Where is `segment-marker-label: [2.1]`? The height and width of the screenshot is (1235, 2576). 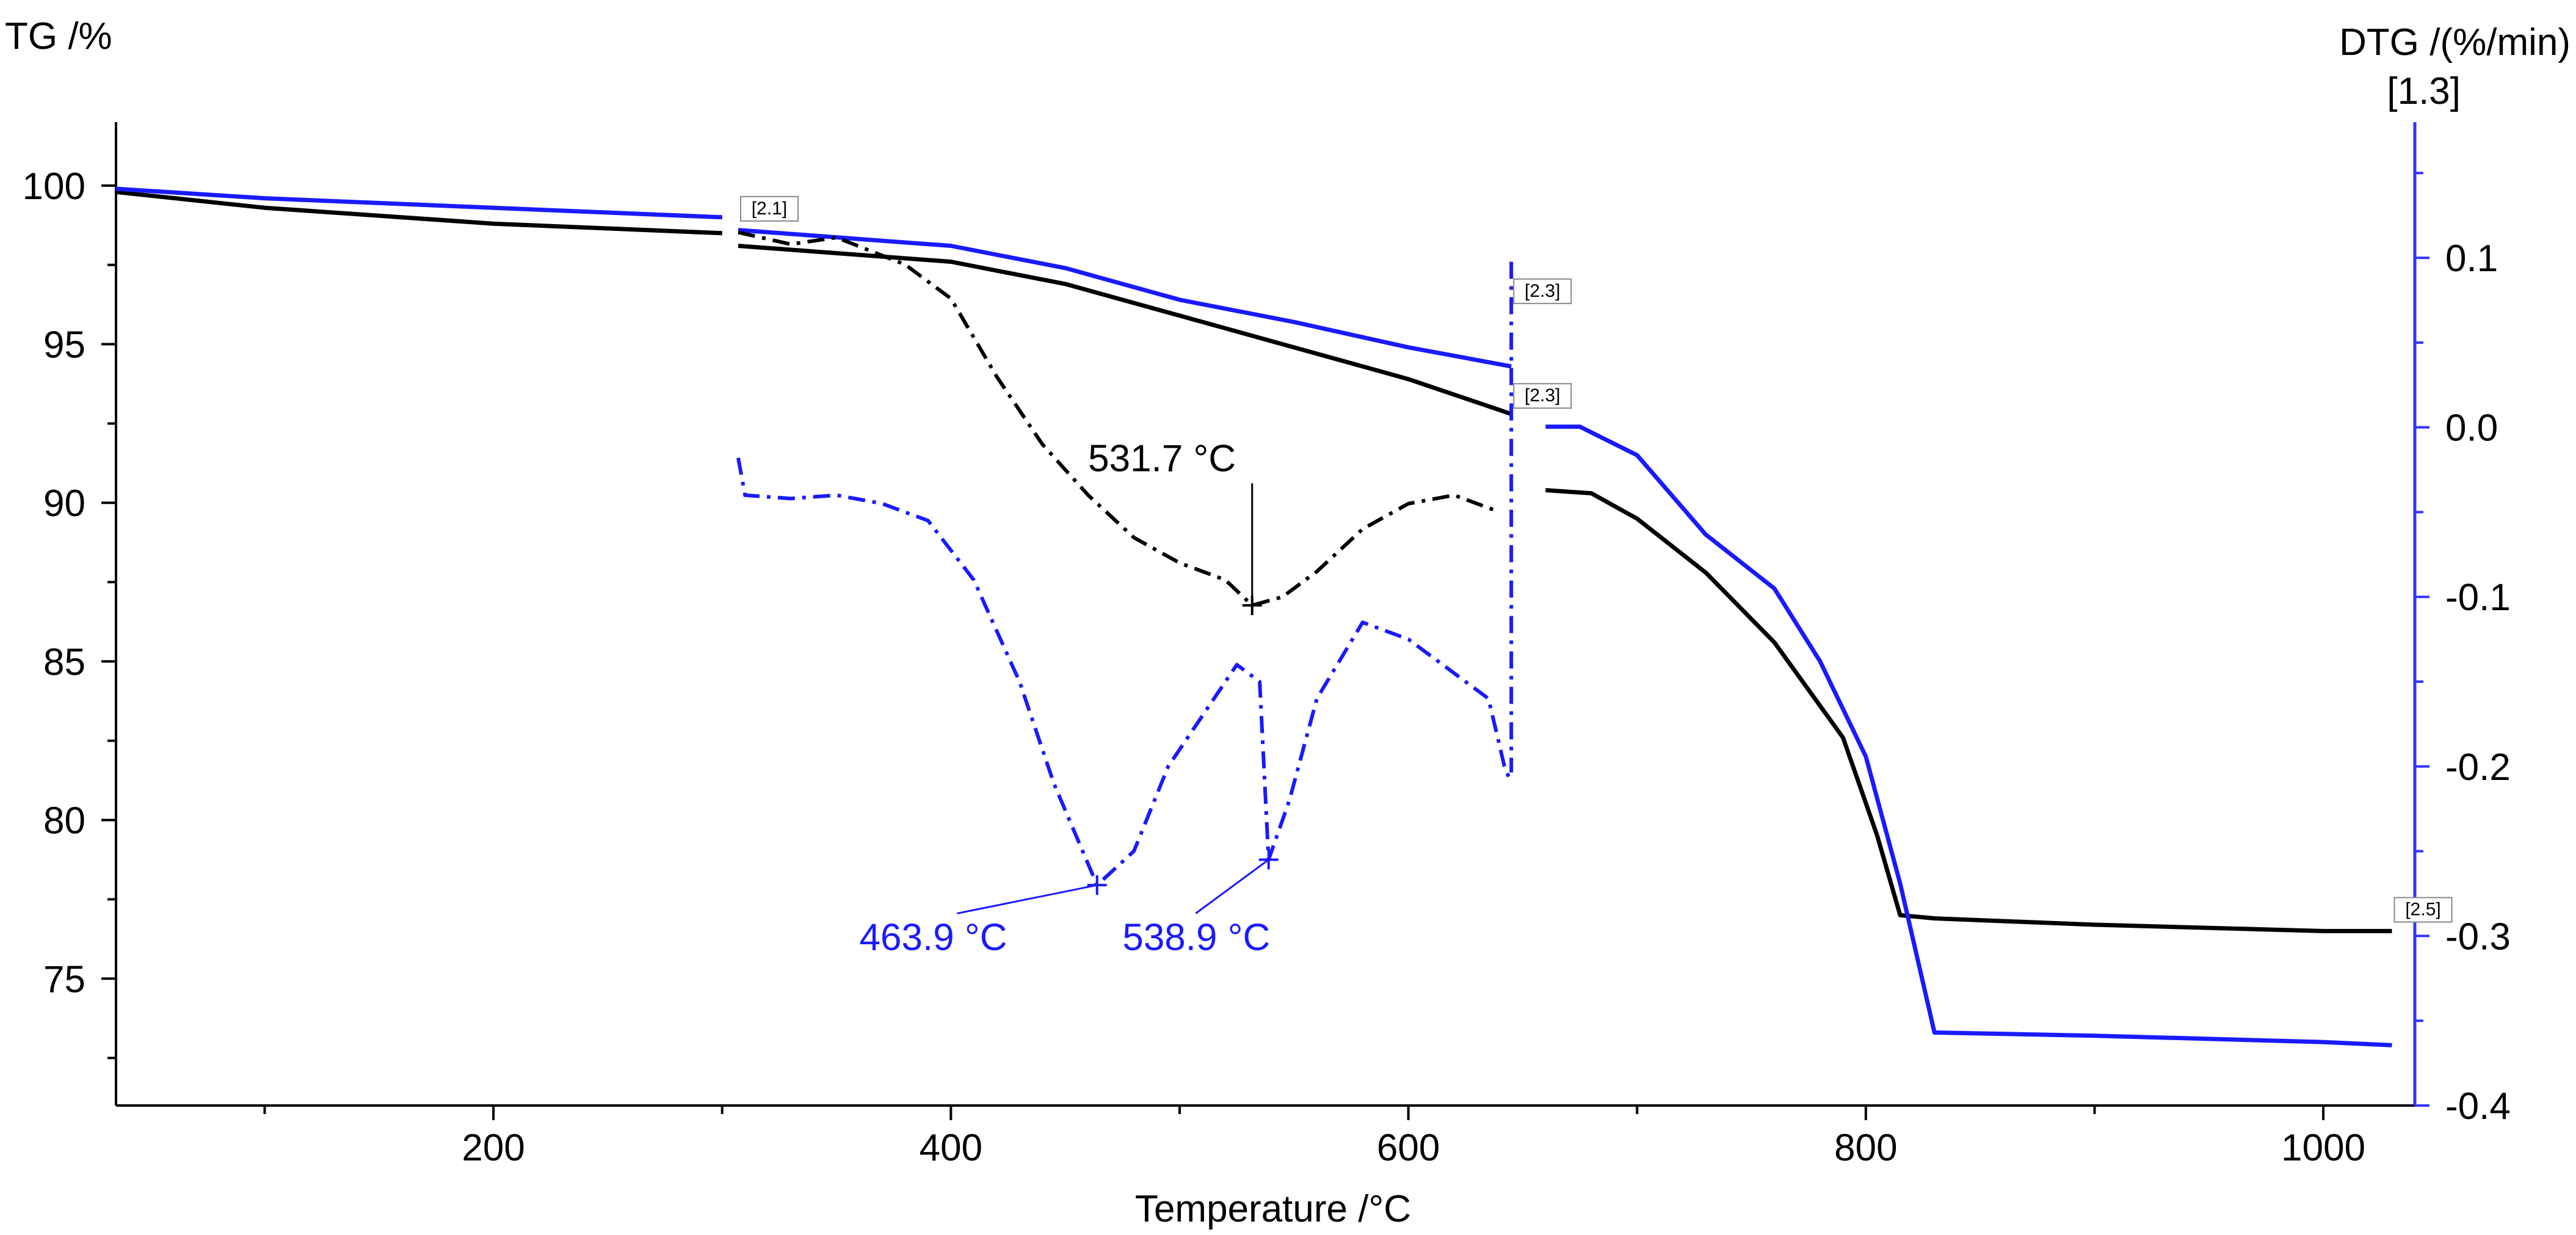 segment-marker-label: [2.1] is located at coordinates (769, 209).